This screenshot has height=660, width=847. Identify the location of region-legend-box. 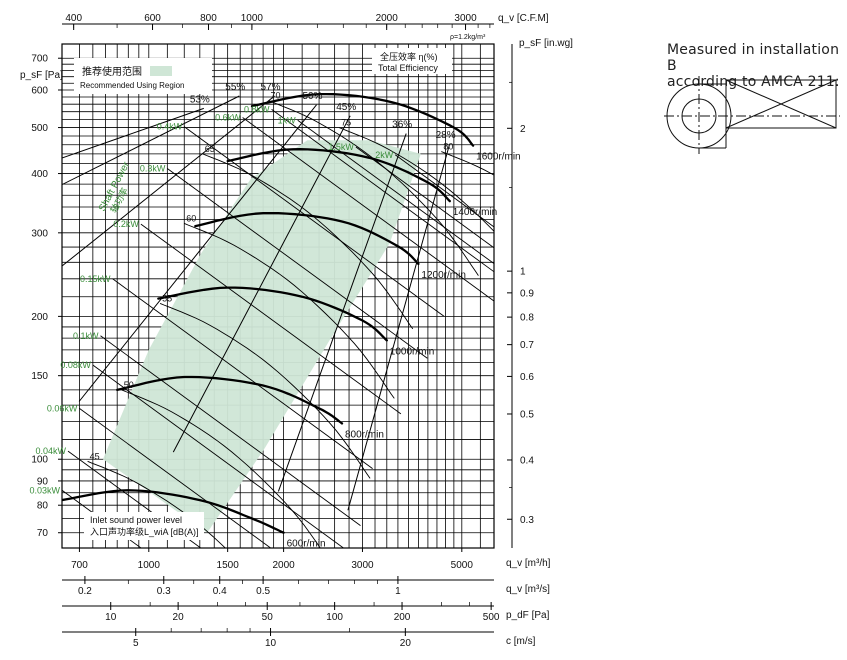
(143, 76).